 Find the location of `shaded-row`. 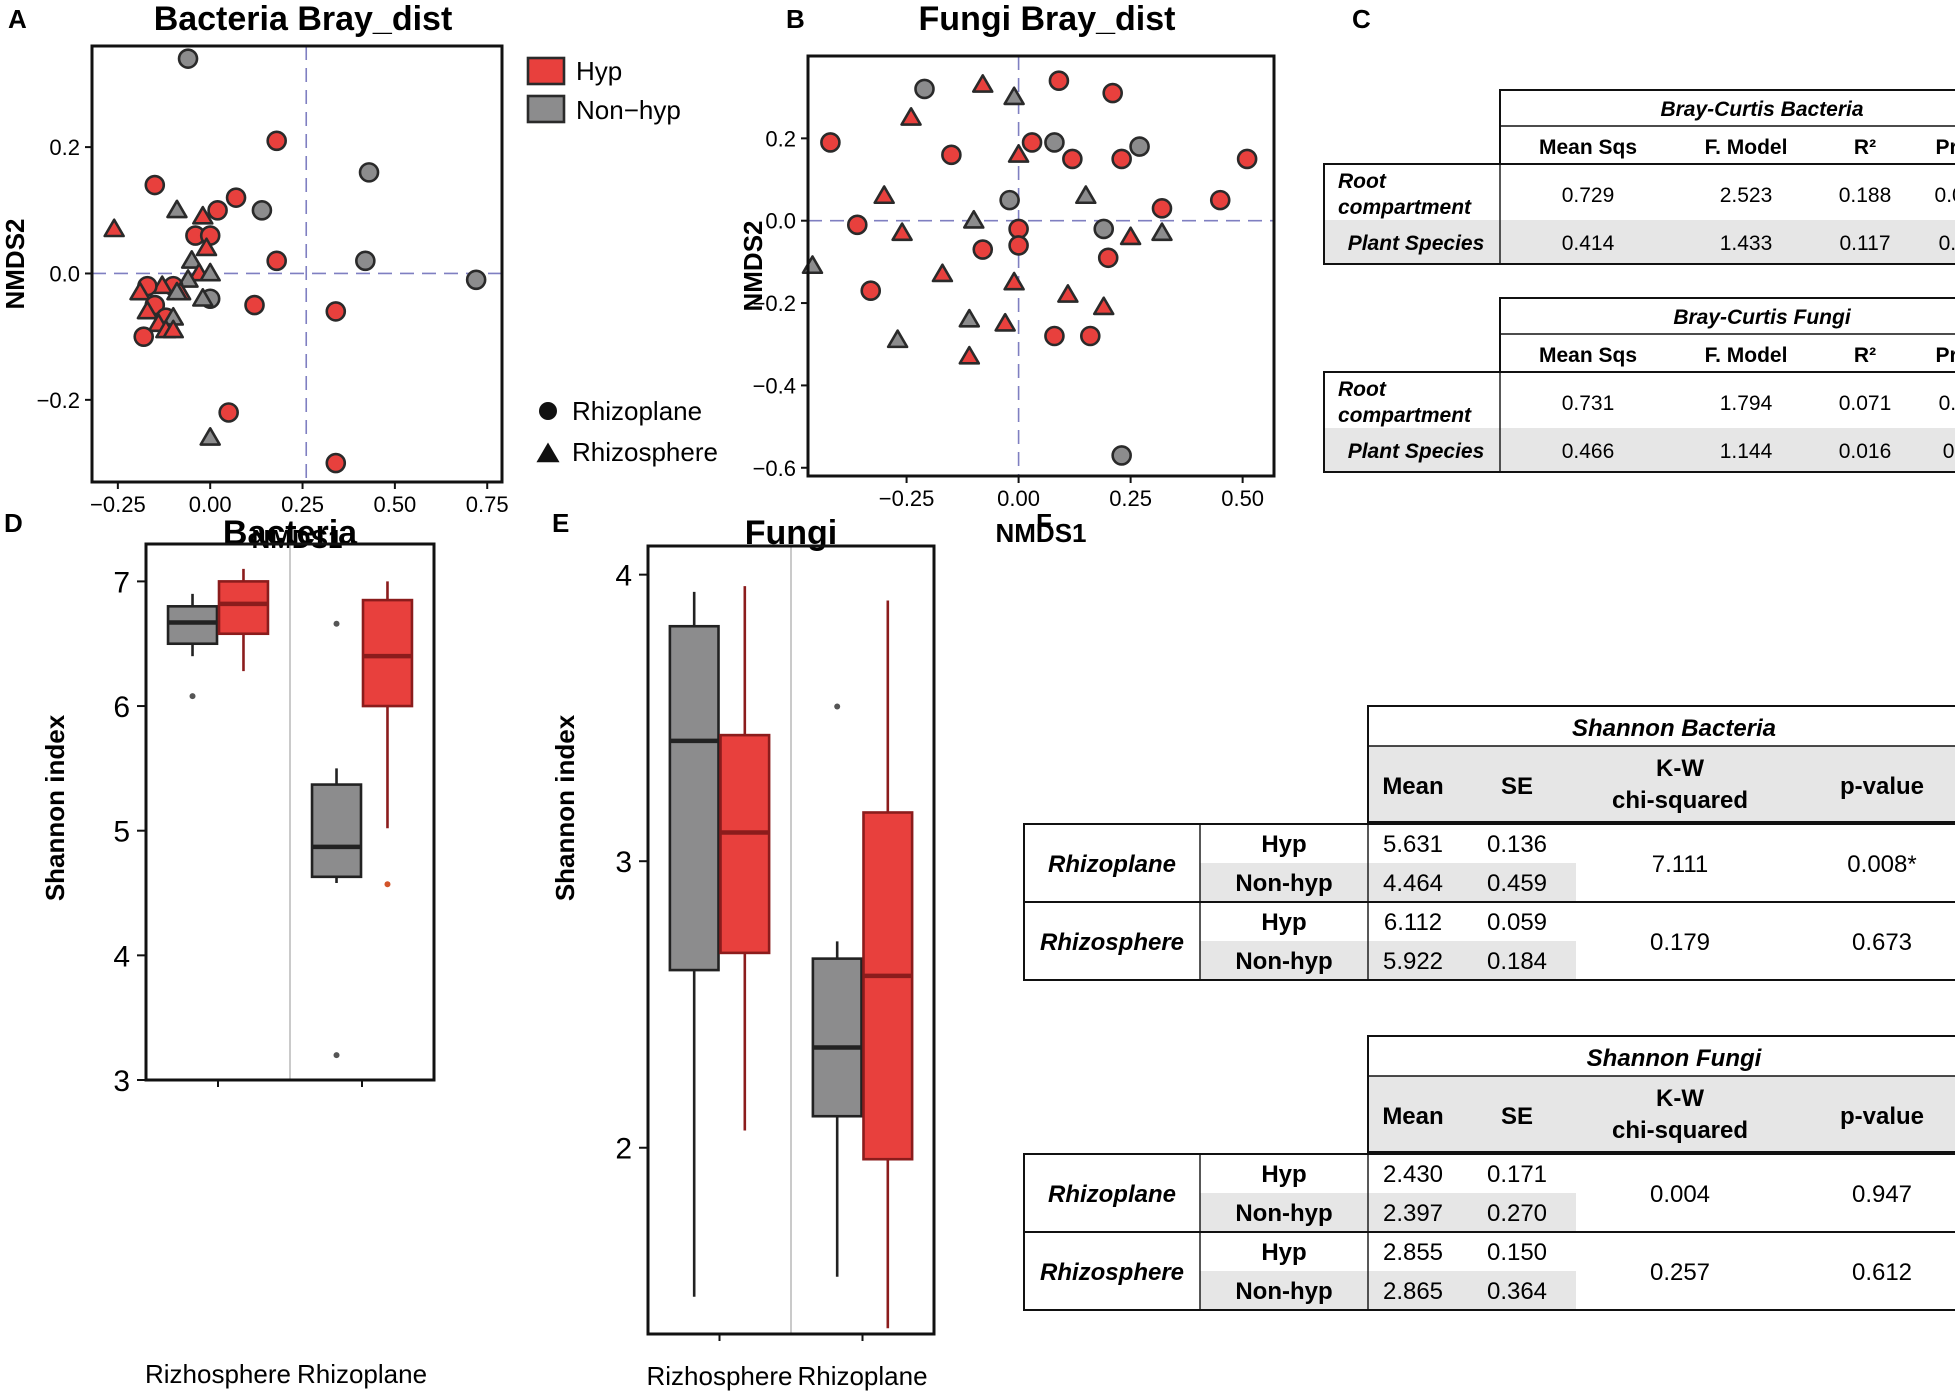

shaded-row is located at coordinates (1388, 1290).